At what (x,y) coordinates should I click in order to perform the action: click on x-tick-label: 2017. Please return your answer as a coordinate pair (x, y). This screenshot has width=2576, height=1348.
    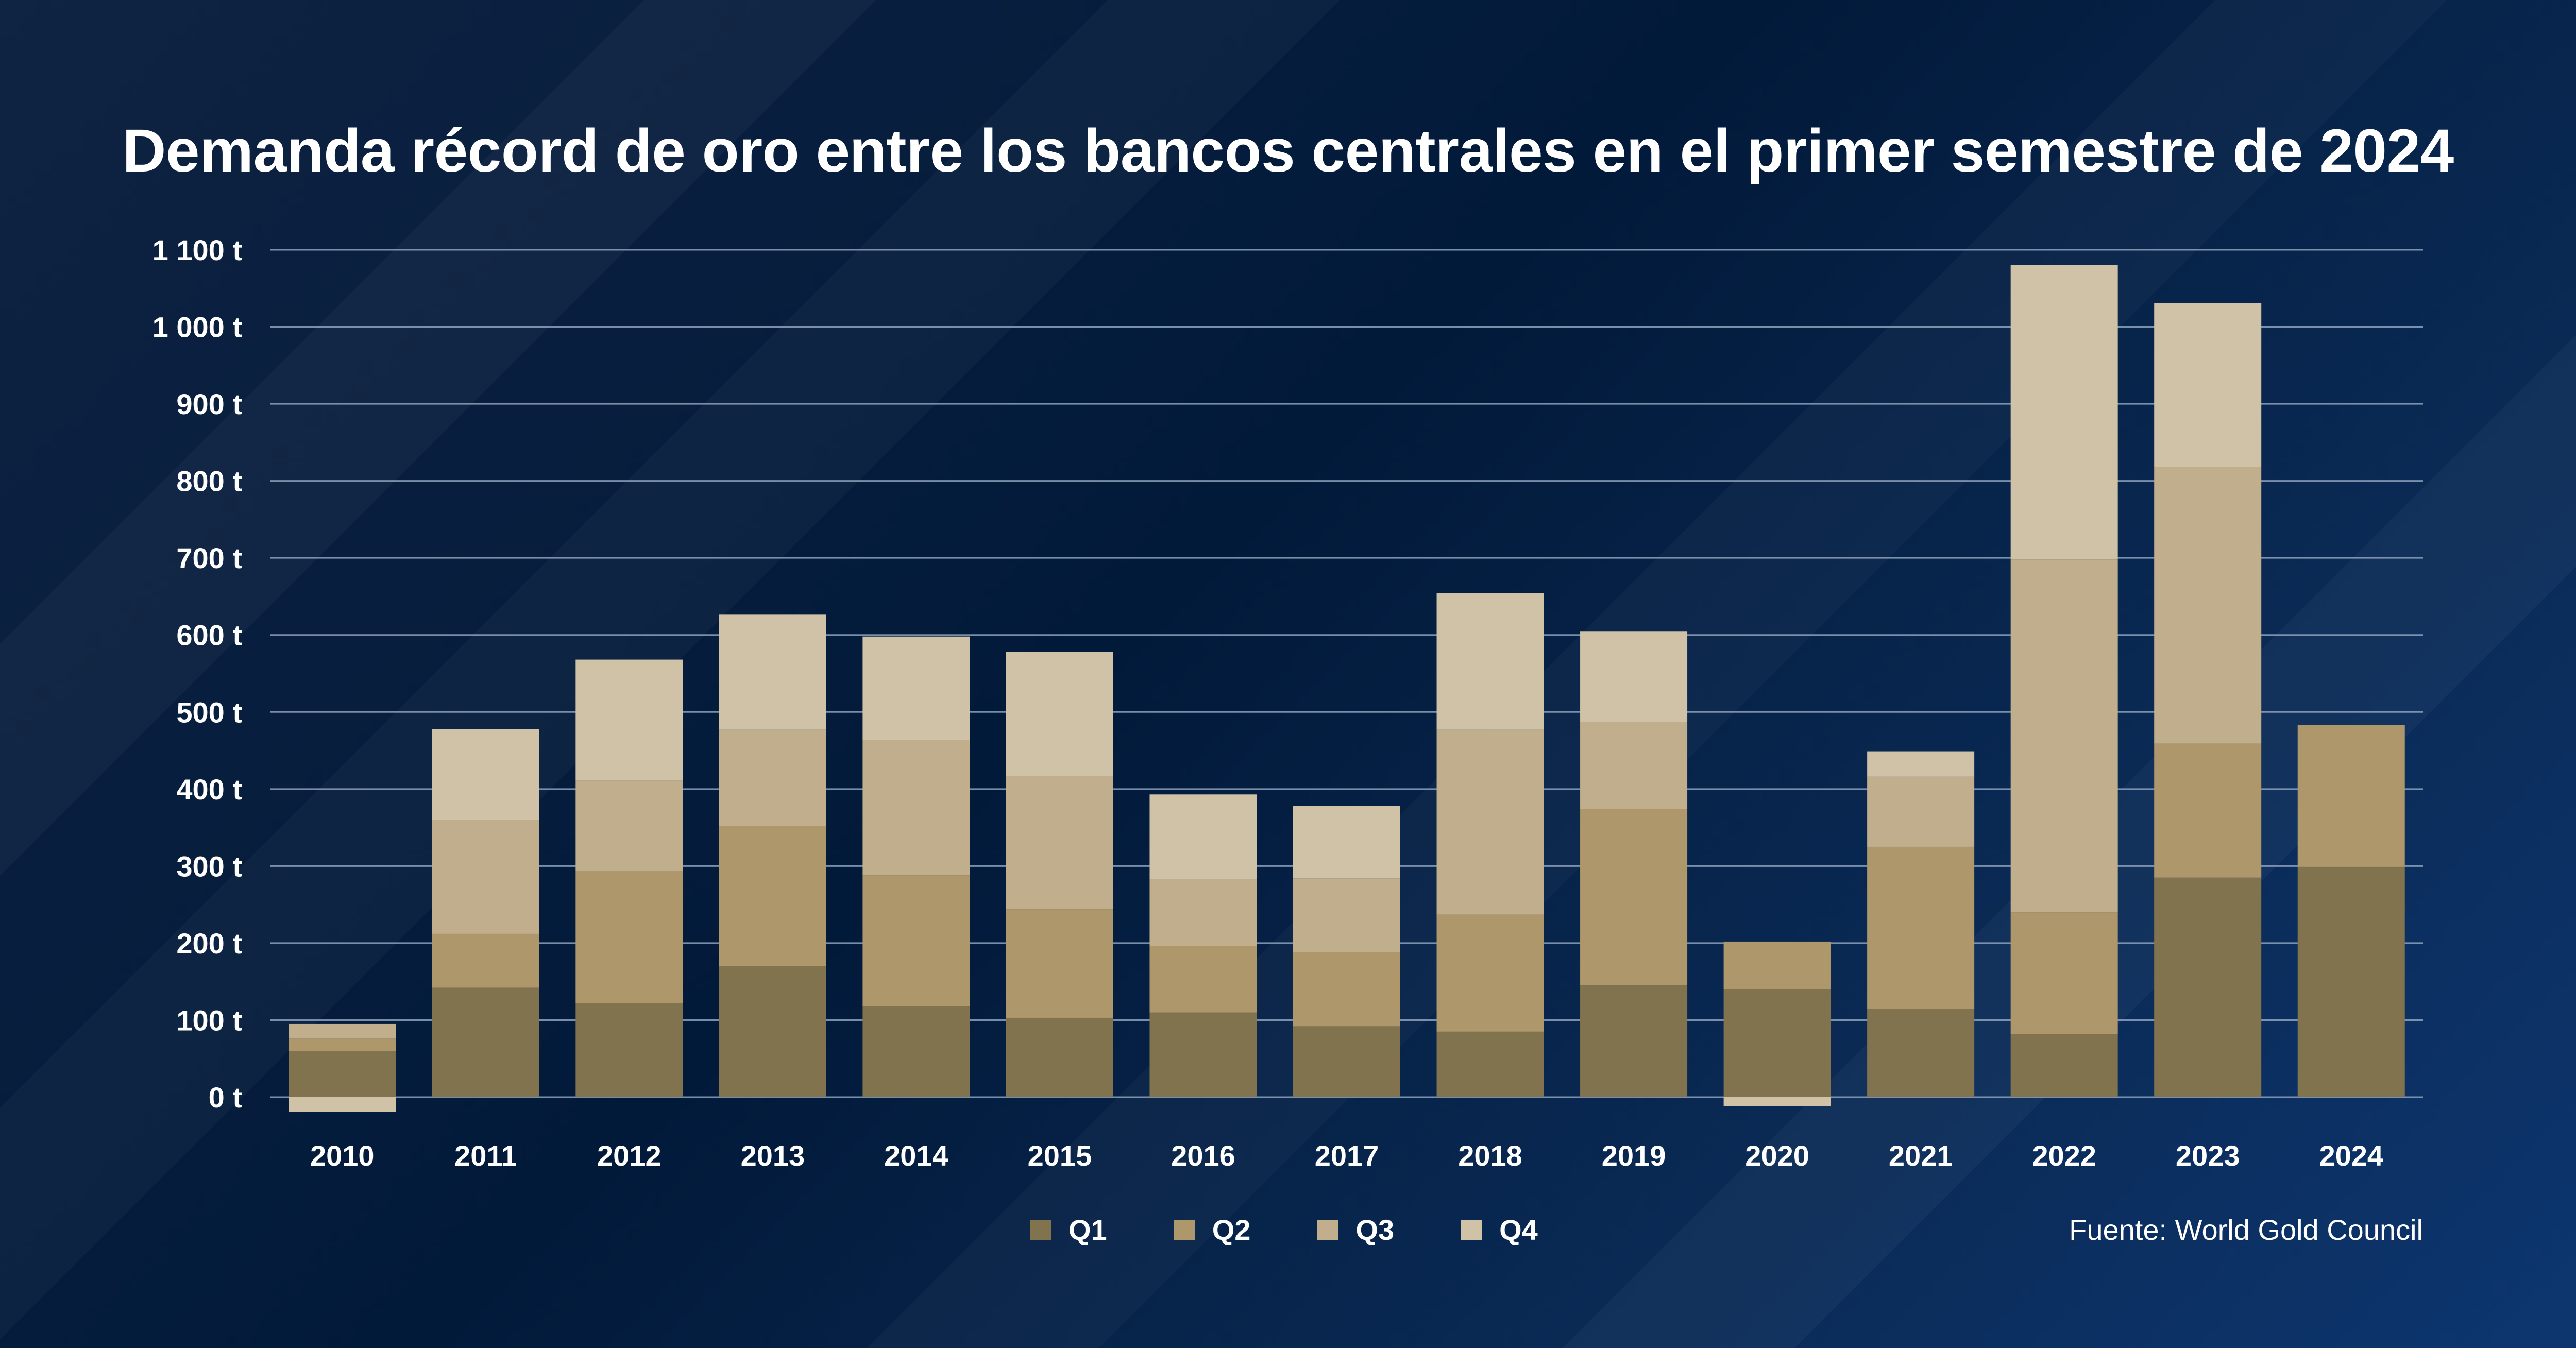
    Looking at the image, I should click on (1347, 1155).